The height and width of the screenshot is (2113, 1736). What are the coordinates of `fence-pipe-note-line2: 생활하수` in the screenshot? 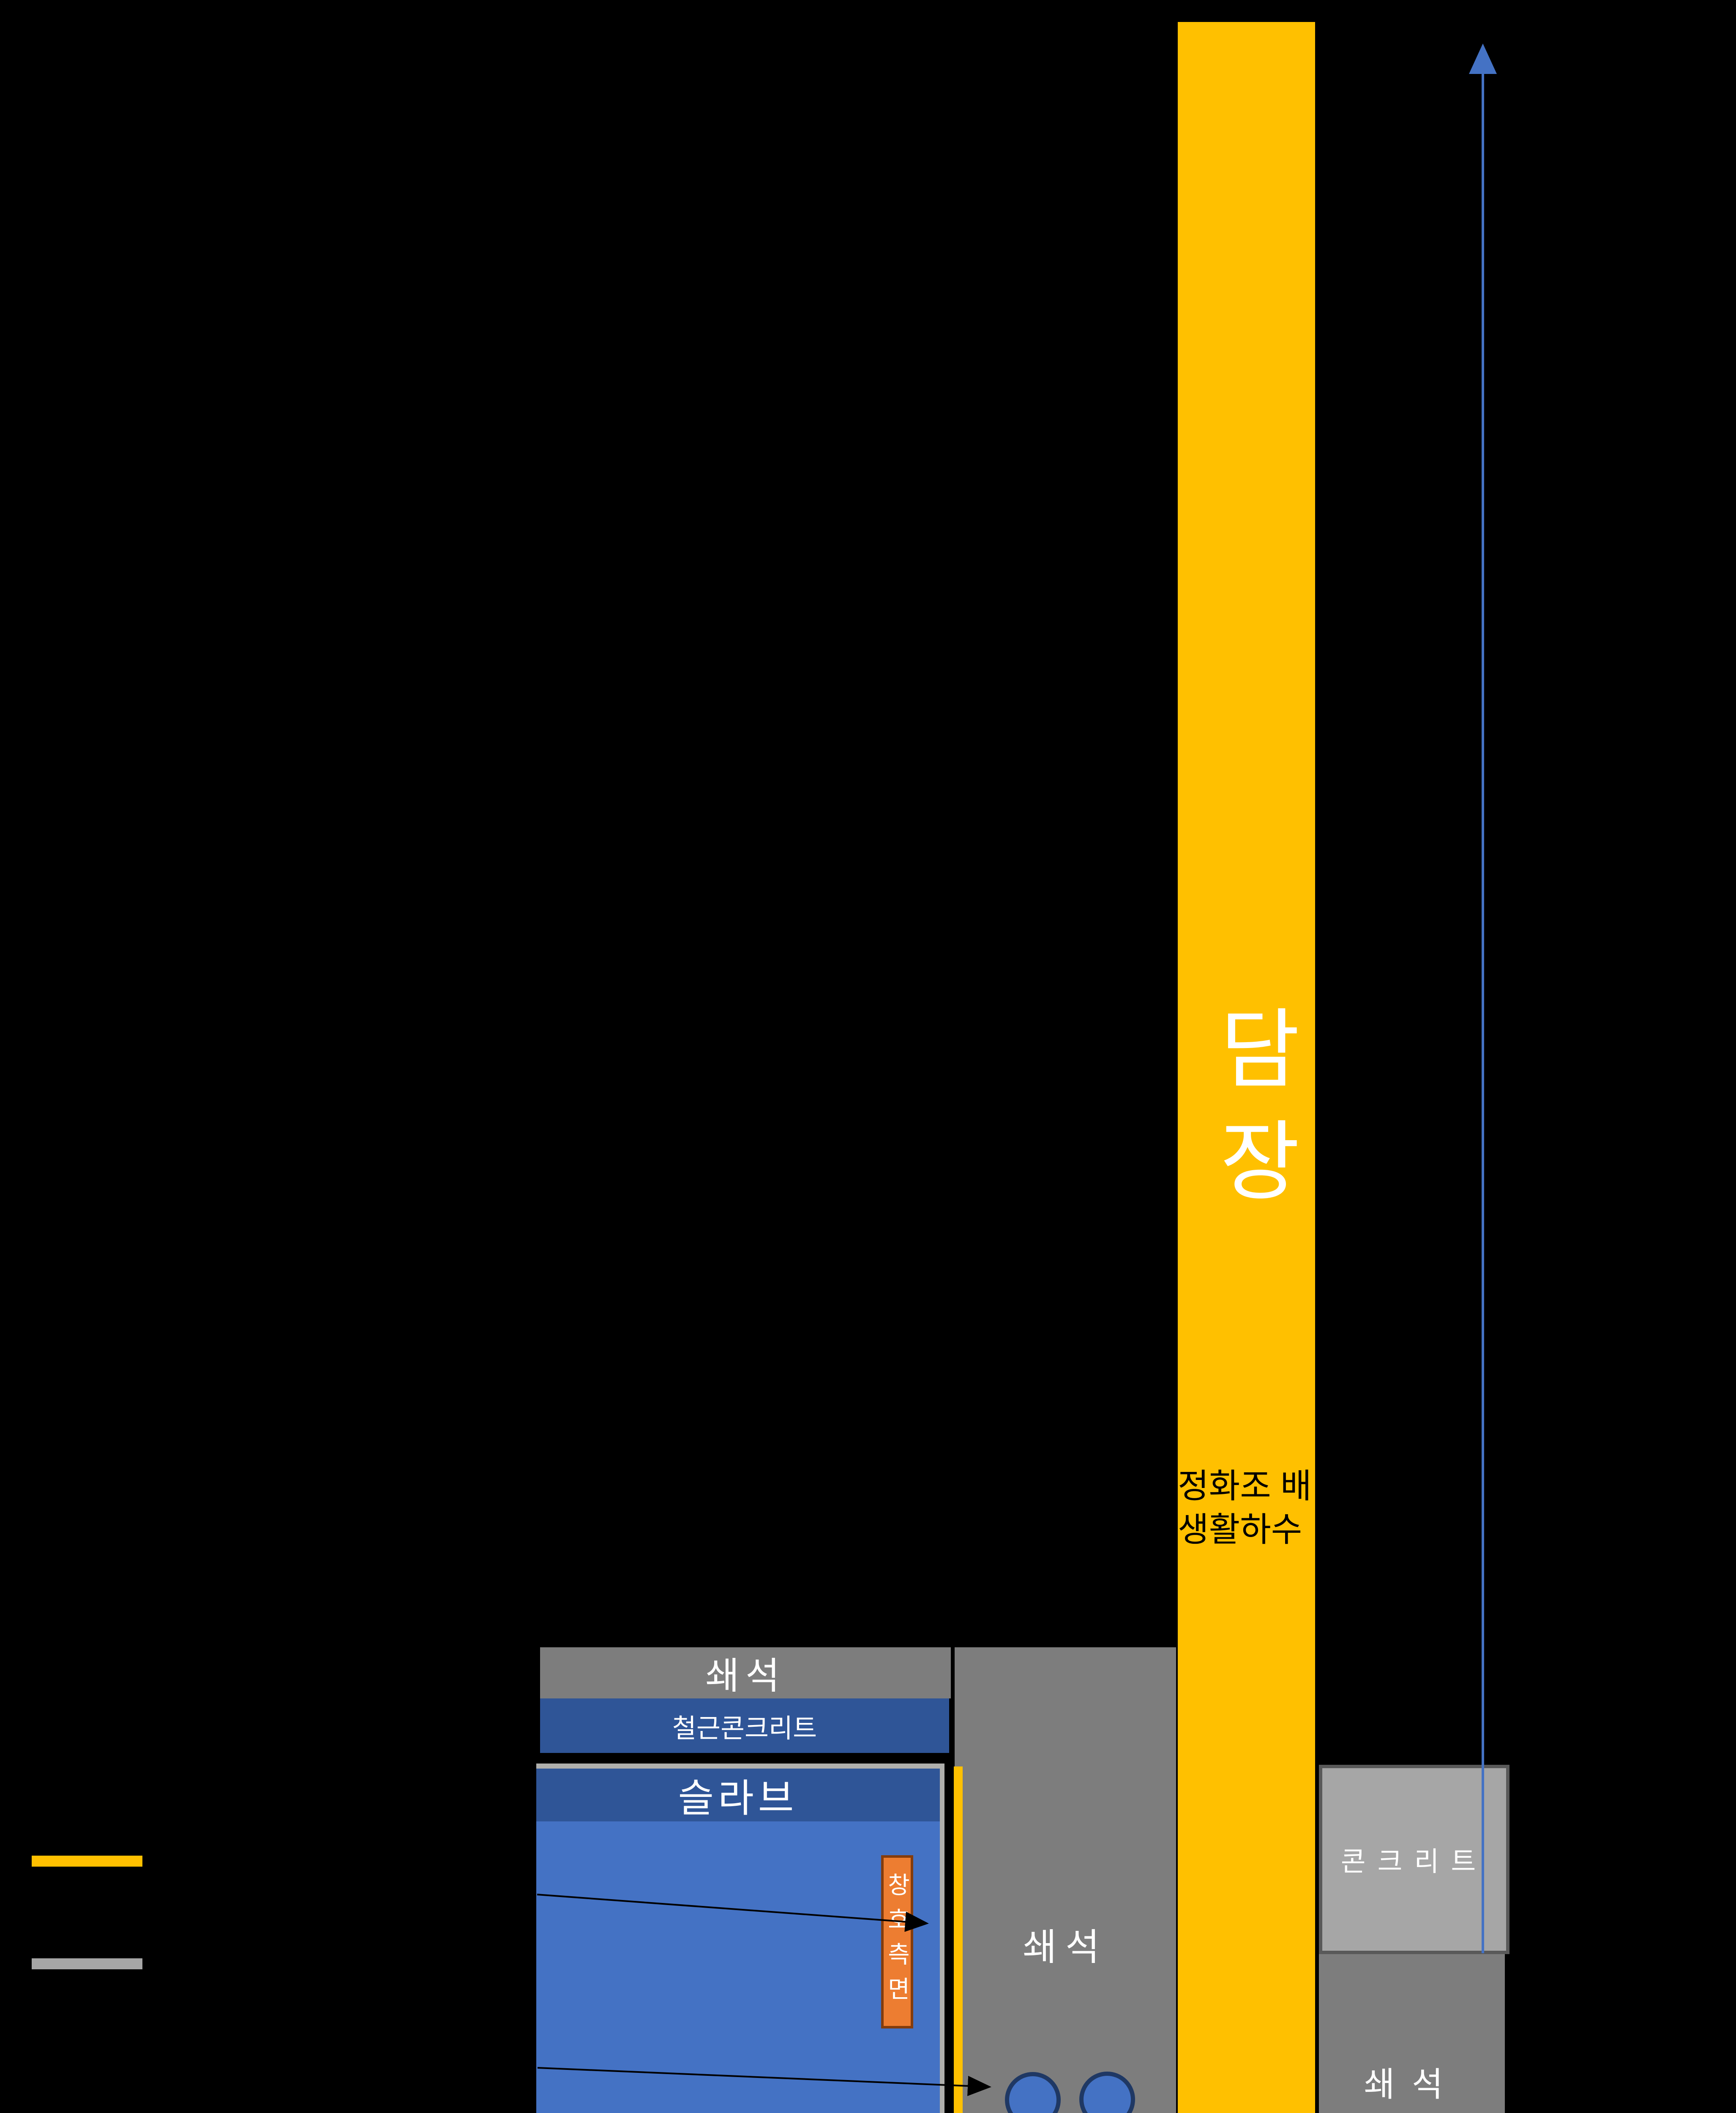 It's located at (1240, 1529).